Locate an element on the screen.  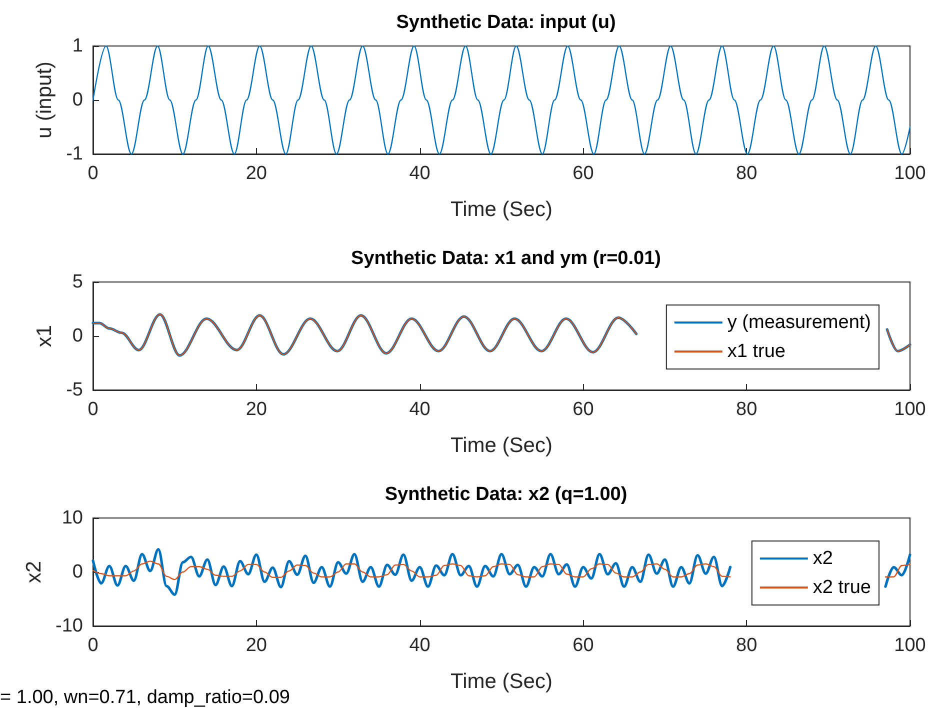
legend-label: x2 is located at coordinates (822, 558).